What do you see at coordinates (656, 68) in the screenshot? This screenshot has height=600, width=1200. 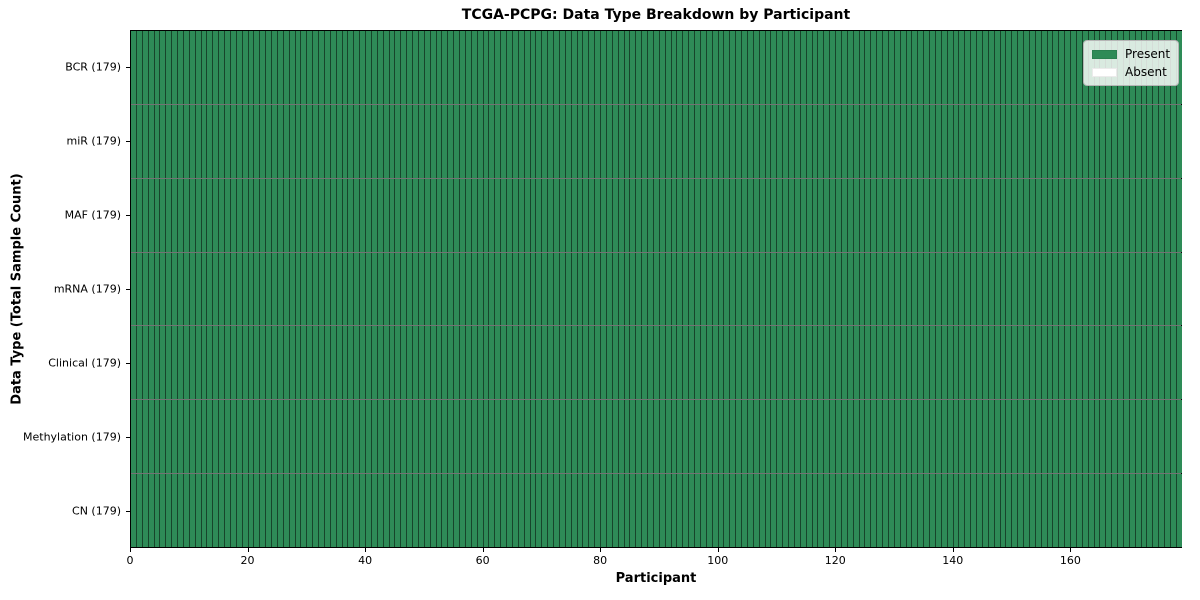 I see `heatmap-row-BCR` at bounding box center [656, 68].